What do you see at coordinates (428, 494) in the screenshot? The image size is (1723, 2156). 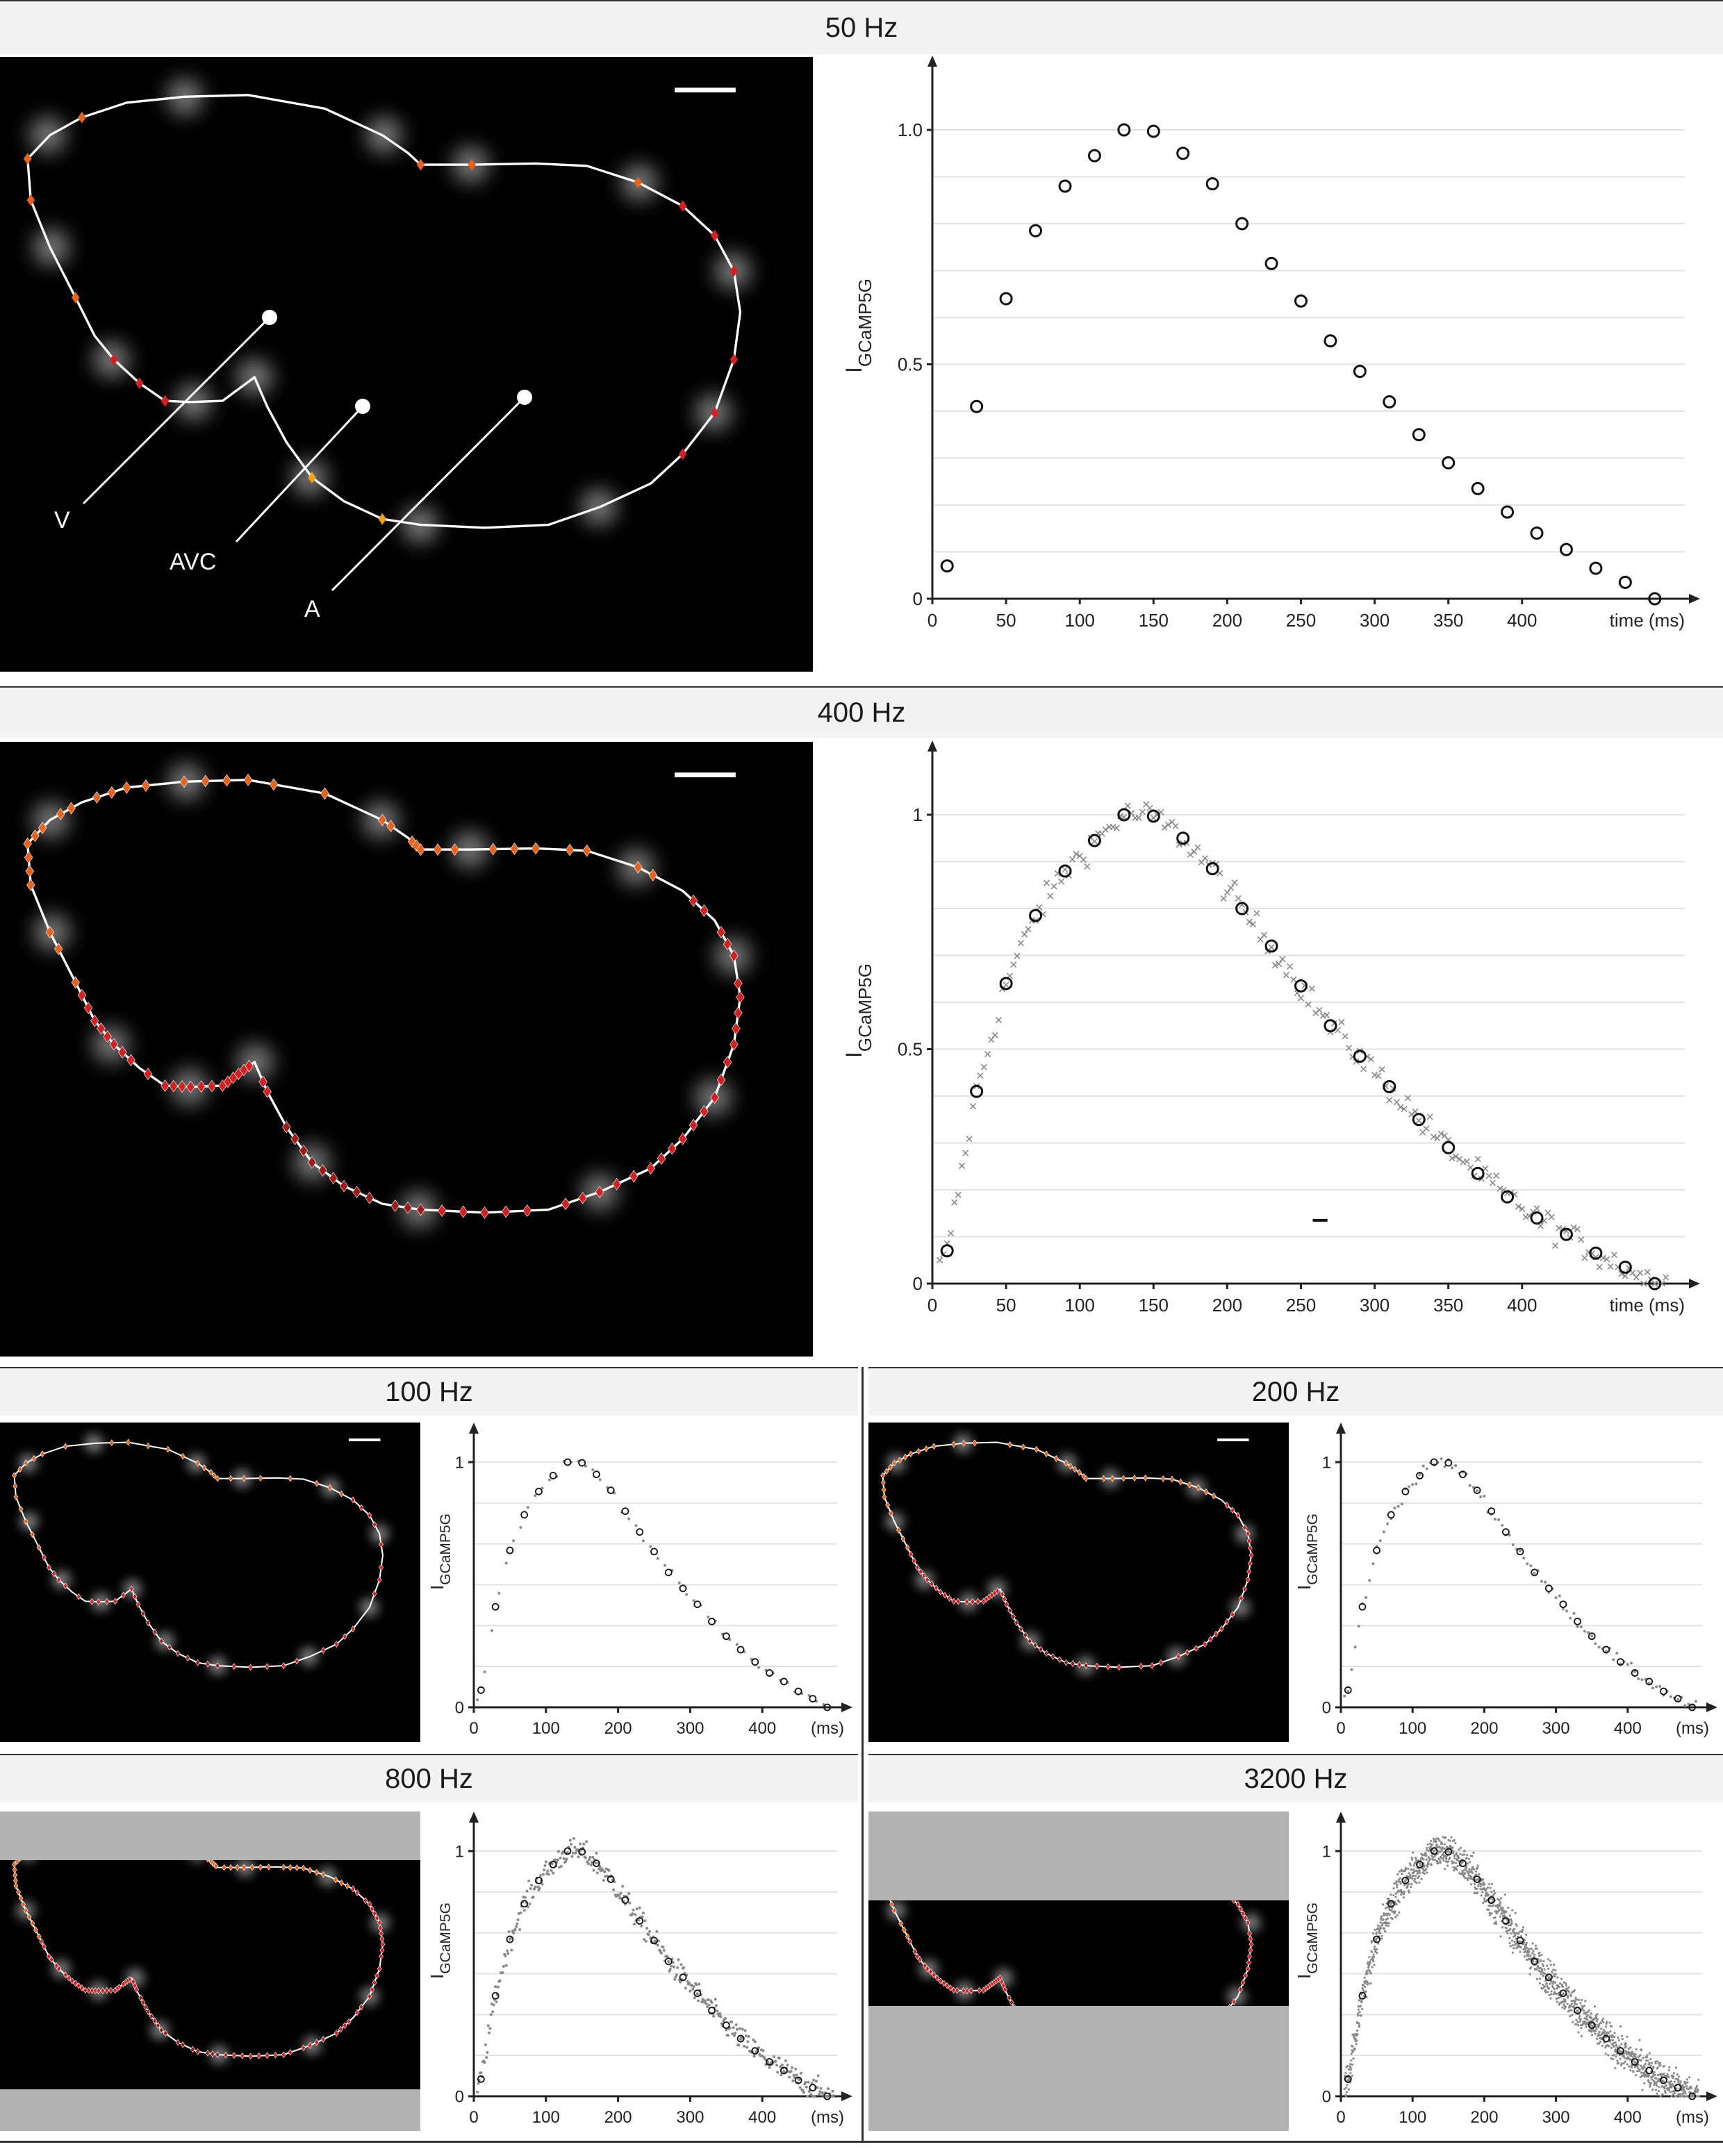 I see `annotation-line` at bounding box center [428, 494].